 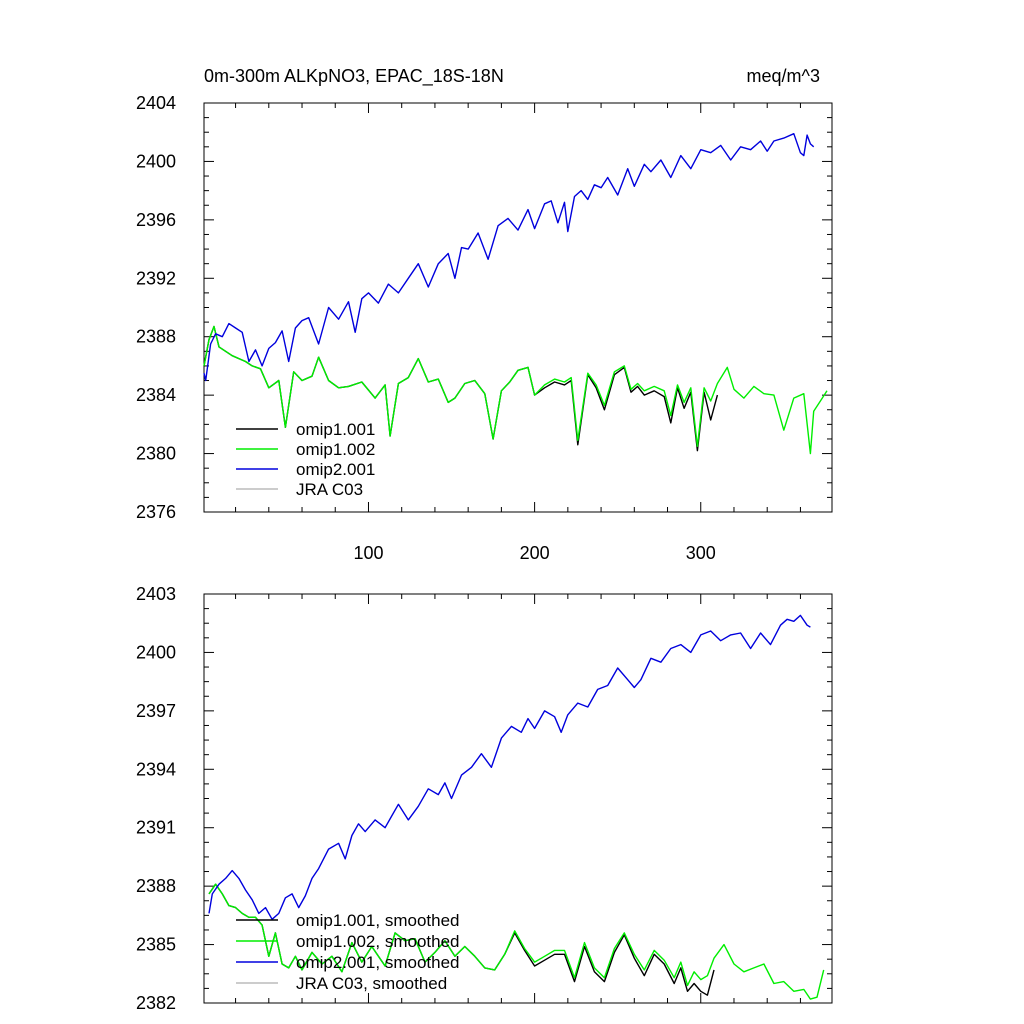 I want to click on y-tick-label: 2396, so click(x=156, y=220).